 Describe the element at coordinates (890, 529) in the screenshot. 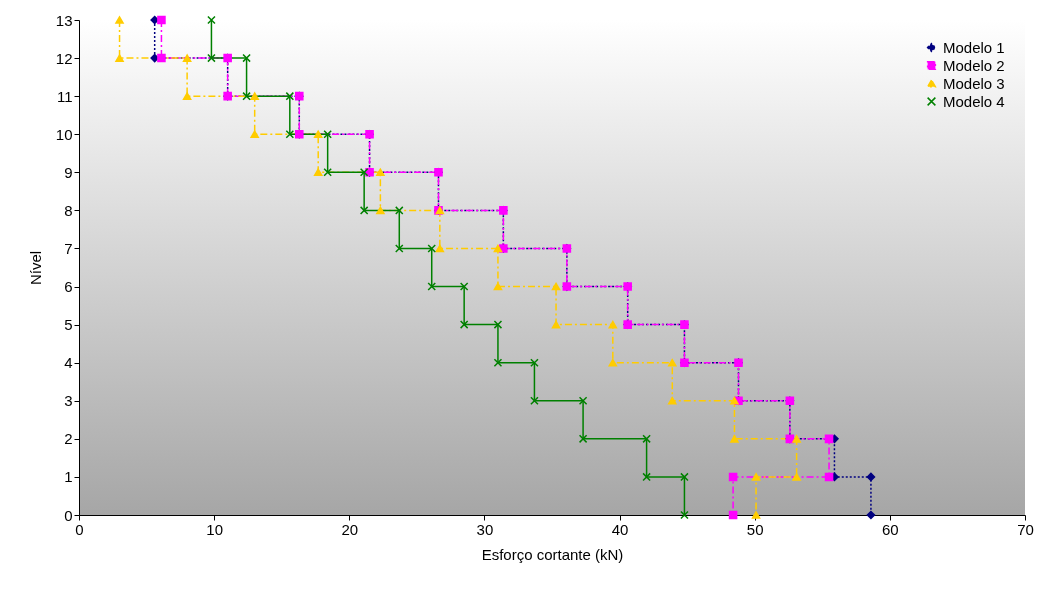

I see `x-tick-label: 60` at that location.